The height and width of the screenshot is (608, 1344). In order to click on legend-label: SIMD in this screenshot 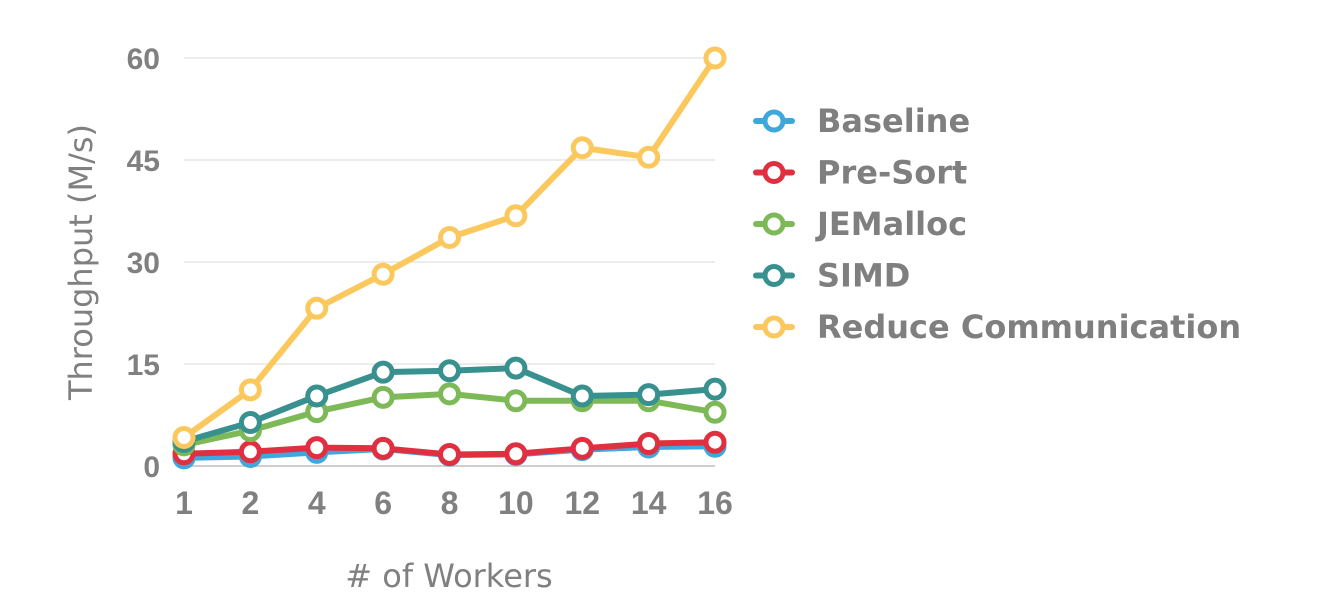, I will do `click(863, 276)`.